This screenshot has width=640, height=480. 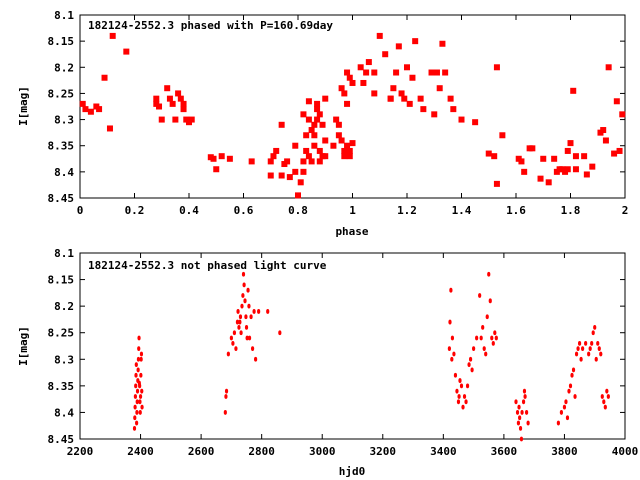 I want to click on x-tick-label: 1.6, so click(x=516, y=210).